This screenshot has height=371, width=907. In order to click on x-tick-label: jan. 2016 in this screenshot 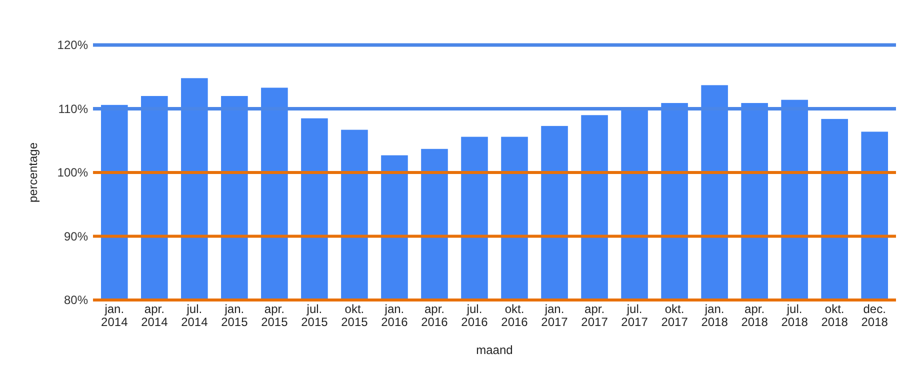, I will do `click(394, 315)`.